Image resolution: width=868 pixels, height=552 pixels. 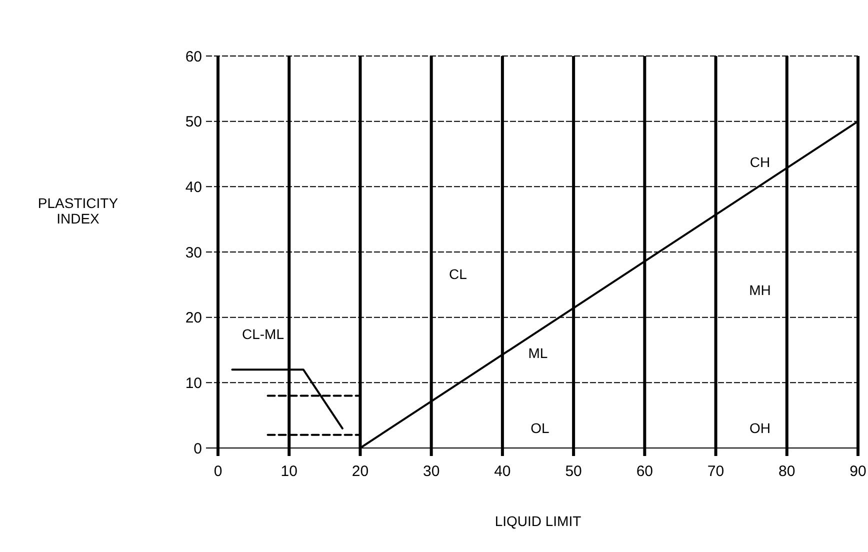 I want to click on y-axis-title: PLASTICITY INDEX, so click(x=78, y=210).